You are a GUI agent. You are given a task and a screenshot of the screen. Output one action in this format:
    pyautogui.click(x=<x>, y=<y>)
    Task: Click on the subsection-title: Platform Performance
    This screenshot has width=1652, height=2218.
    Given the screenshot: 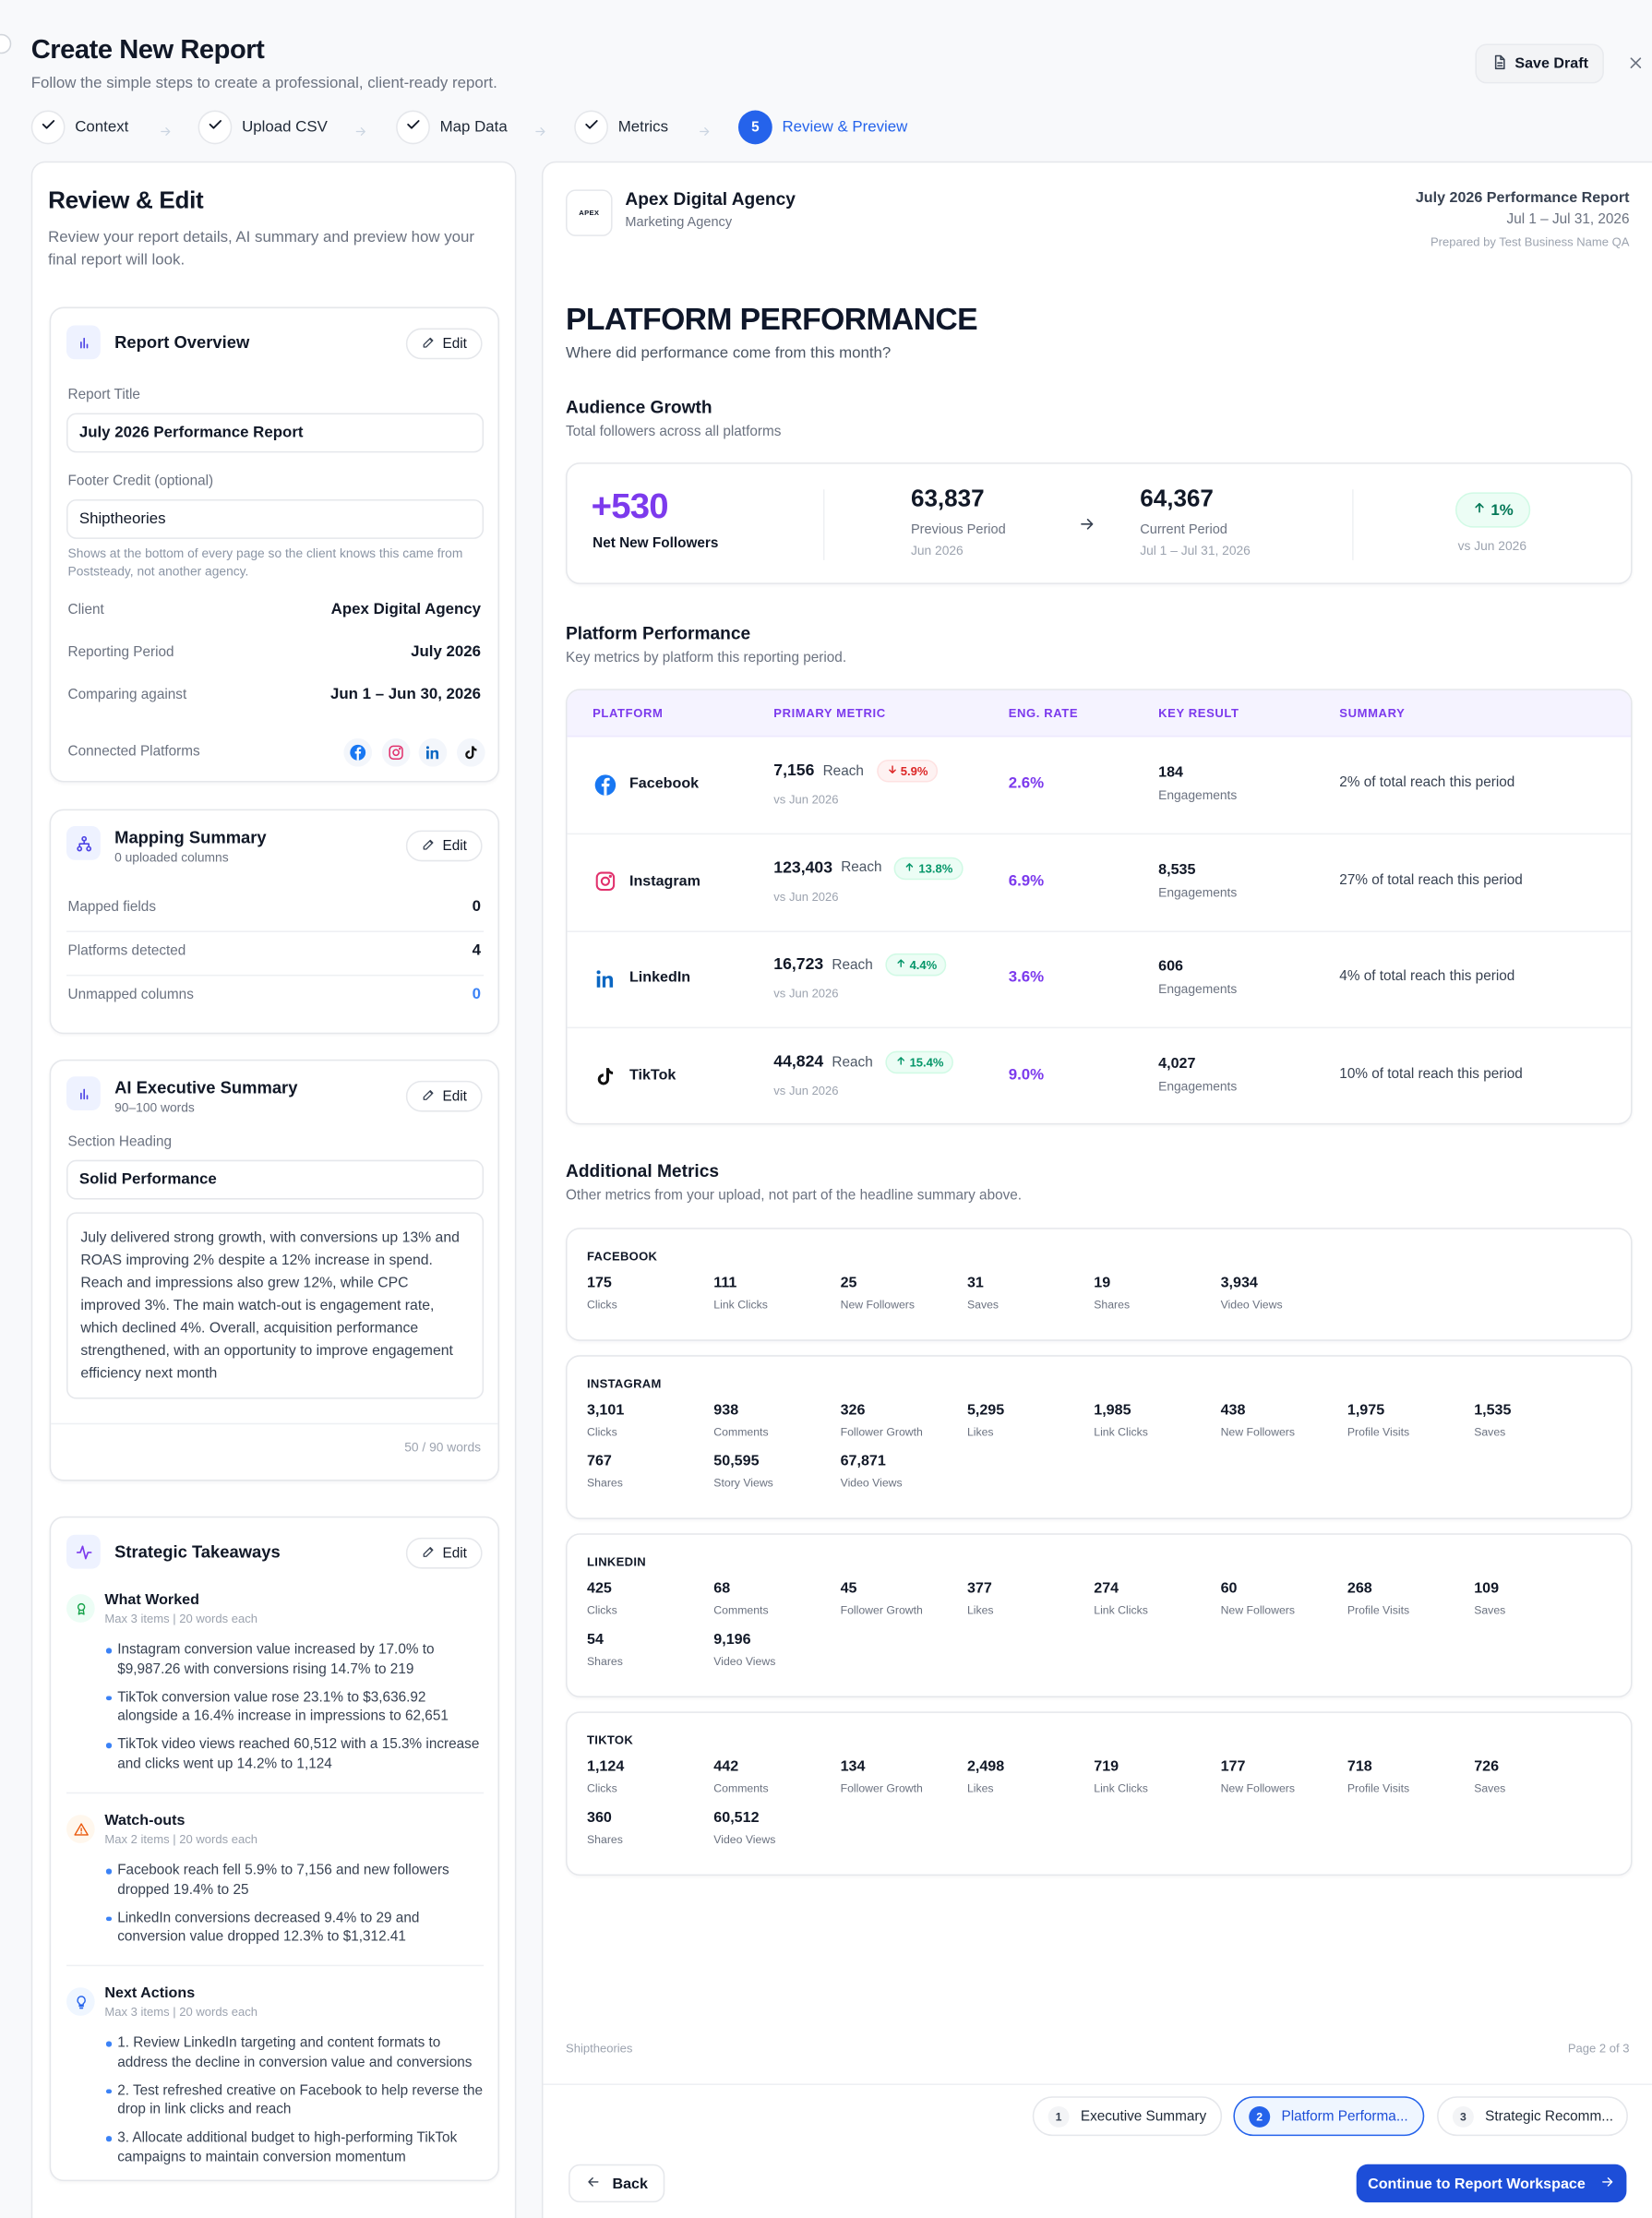 What is the action you would take?
    pyautogui.click(x=659, y=633)
    